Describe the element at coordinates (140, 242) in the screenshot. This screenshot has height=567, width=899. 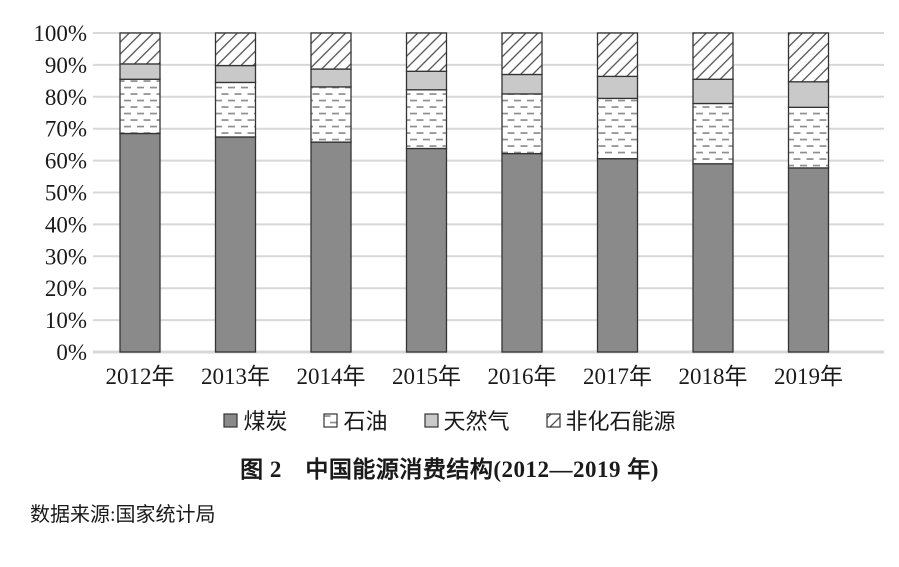
I see `bar-segment-coal-2012年` at that location.